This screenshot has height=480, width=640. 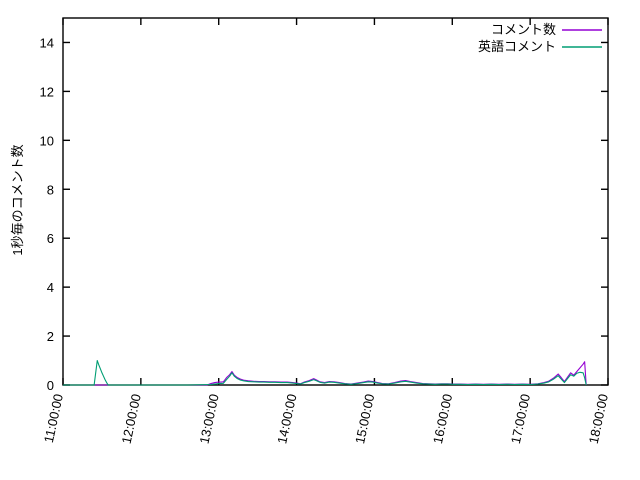 I want to click on data-series-group, so click(x=325, y=372).